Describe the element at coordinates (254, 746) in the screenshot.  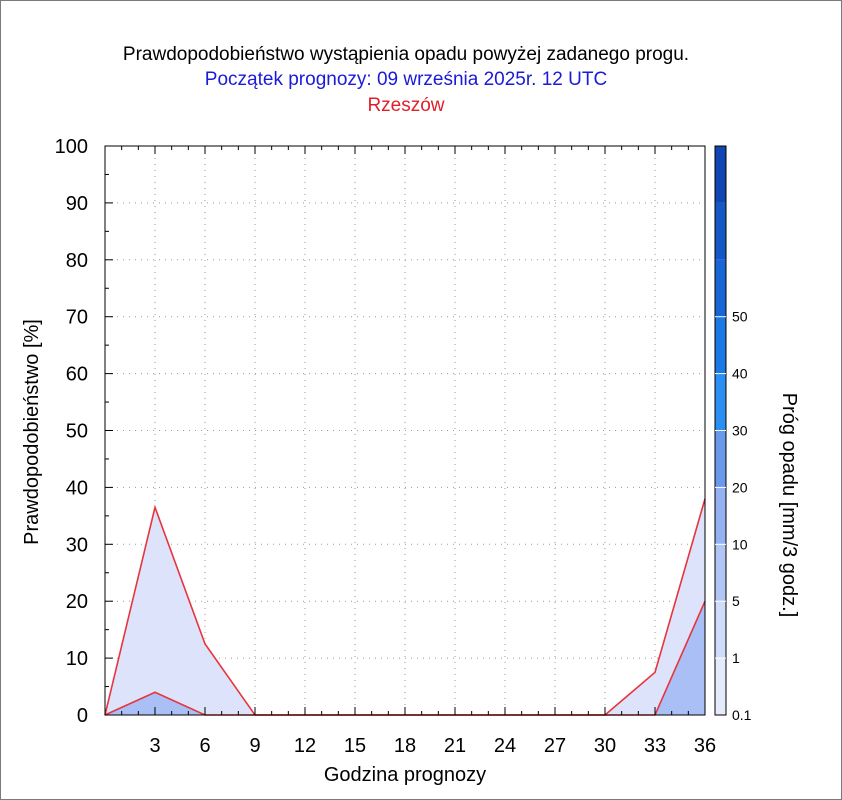
I see `x-tick-label: 9` at that location.